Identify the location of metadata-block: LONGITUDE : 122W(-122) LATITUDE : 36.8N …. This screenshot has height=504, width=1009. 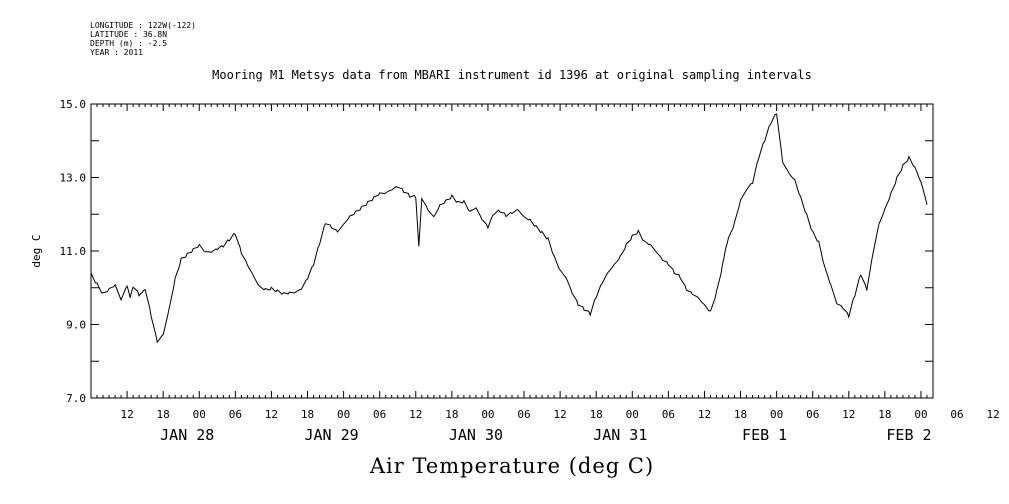
(143, 39).